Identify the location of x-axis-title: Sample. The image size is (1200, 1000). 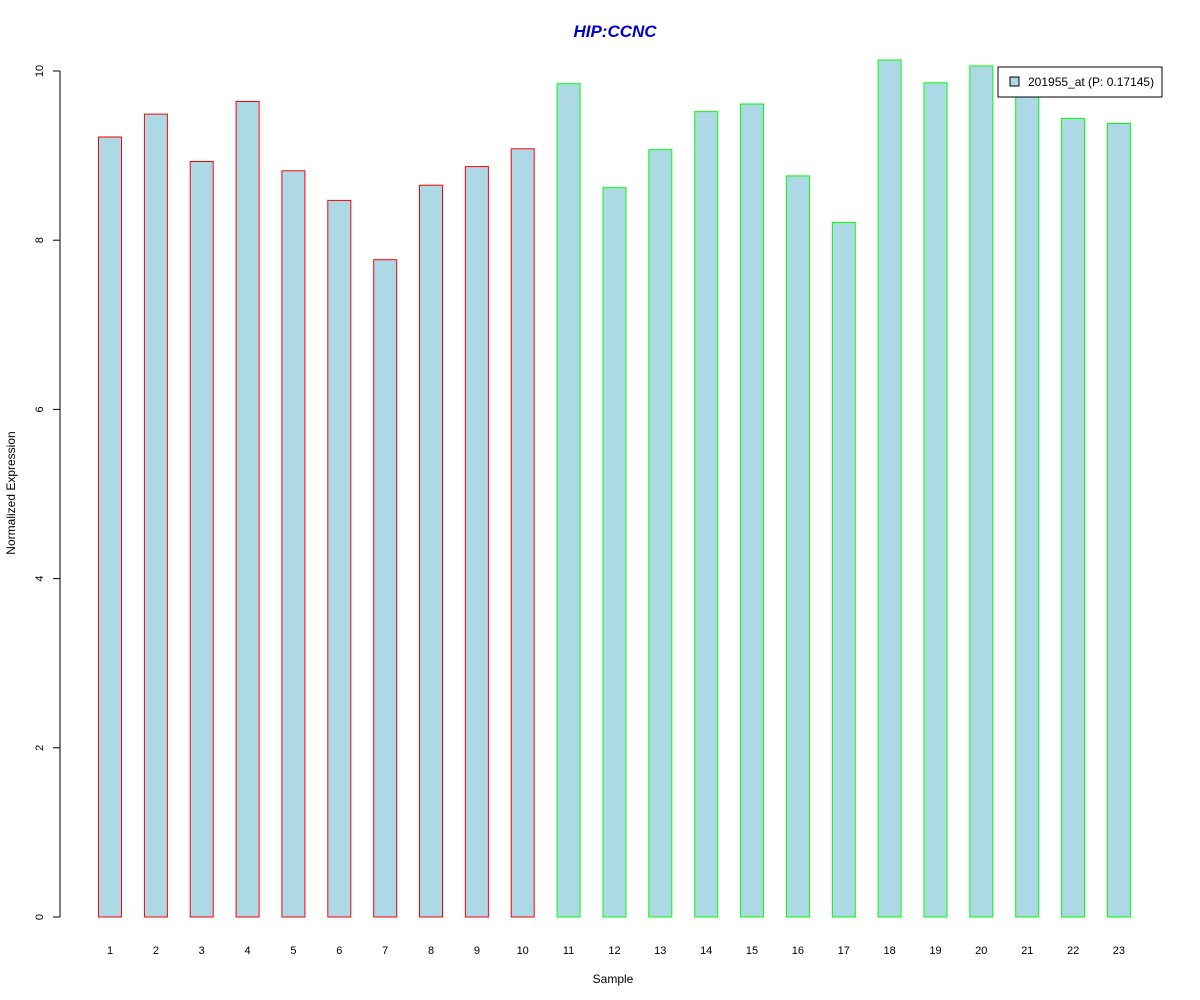
(613, 979).